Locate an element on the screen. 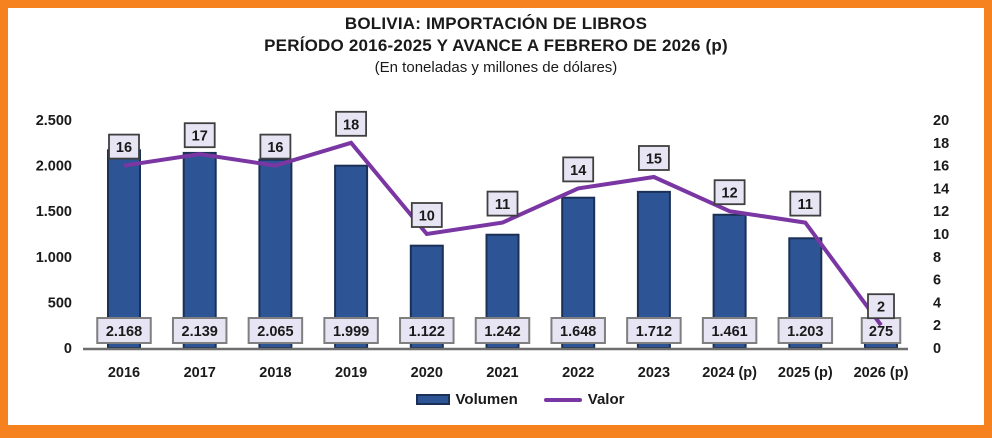 The width and height of the screenshot is (992, 438). valor-value-label: 2 is located at coordinates (881, 308).